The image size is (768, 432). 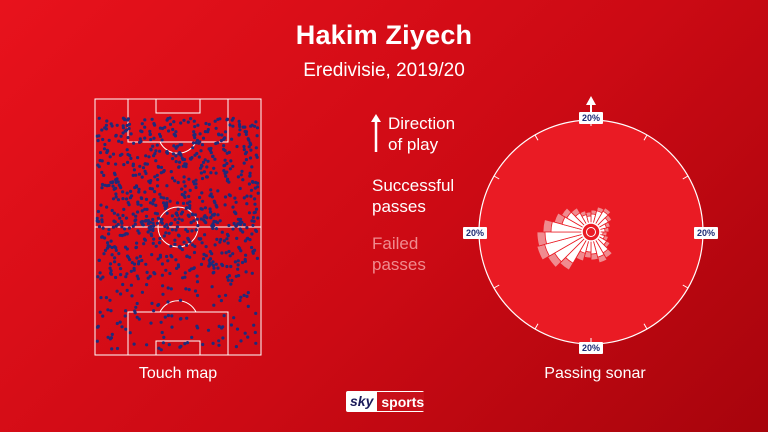 I want to click on sonar-tick, so click(x=645, y=137).